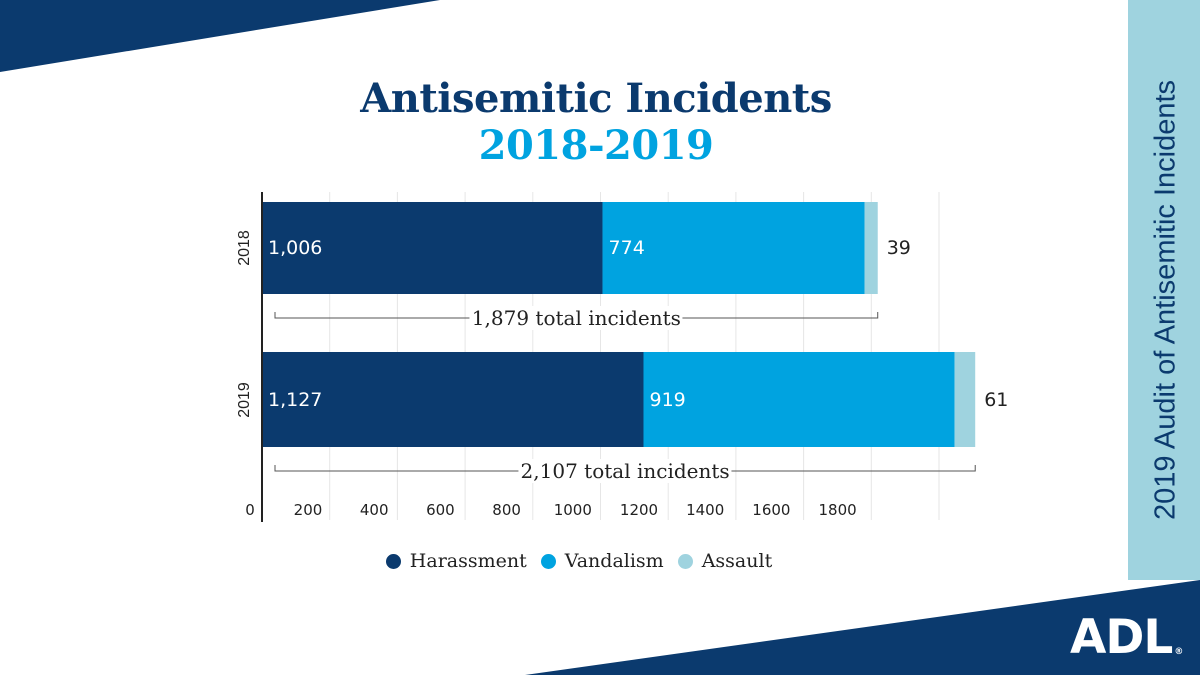 This screenshot has height=675, width=1200. I want to click on bar-2018-vandalism, so click(733, 248).